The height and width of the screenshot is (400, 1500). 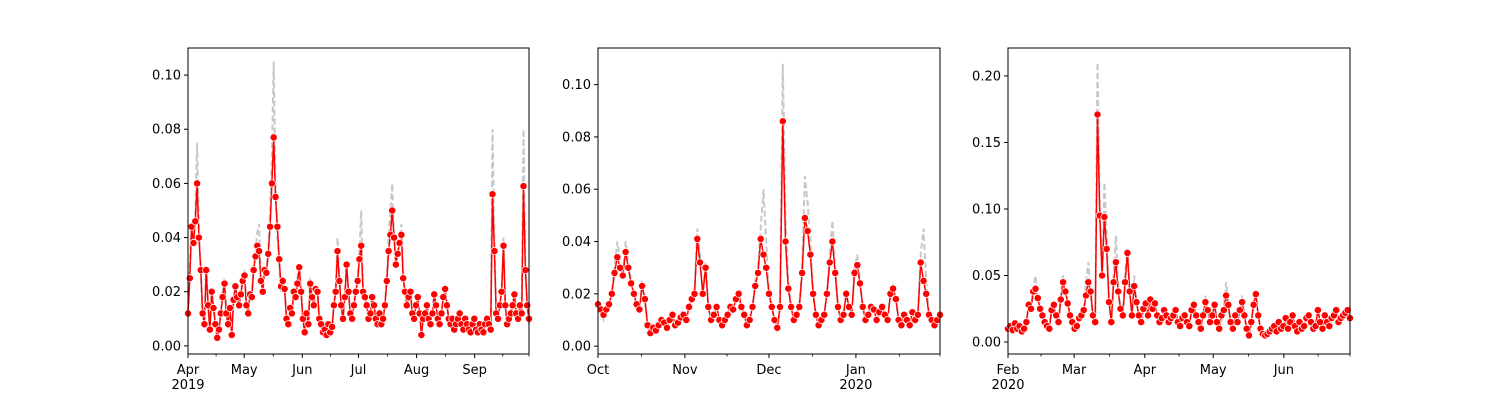 I want to click on x-tick-label-1: May, so click(x=244, y=370).